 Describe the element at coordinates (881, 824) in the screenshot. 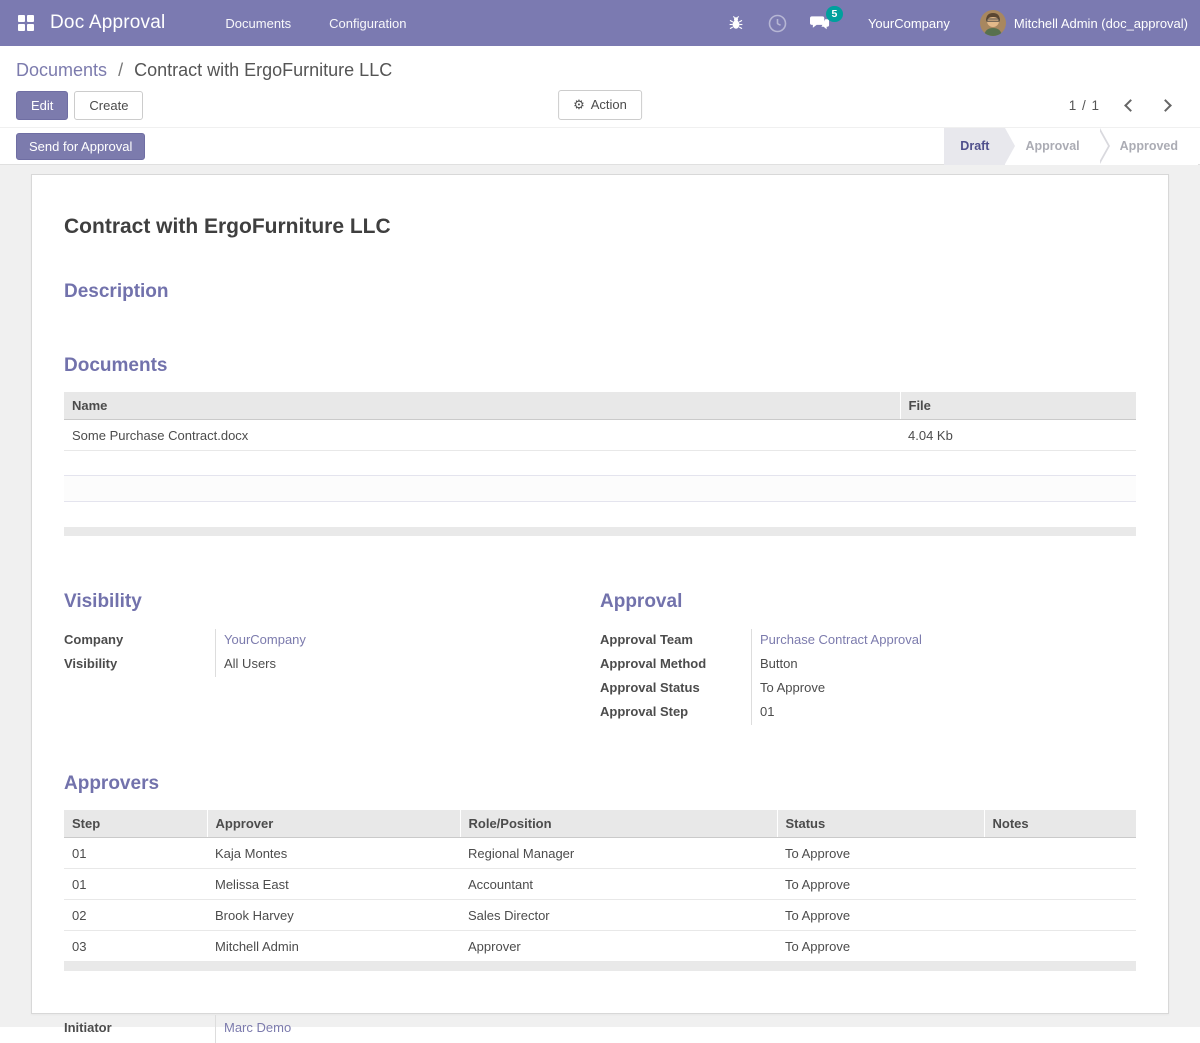

I see `approvers-col-status: Status` at that location.